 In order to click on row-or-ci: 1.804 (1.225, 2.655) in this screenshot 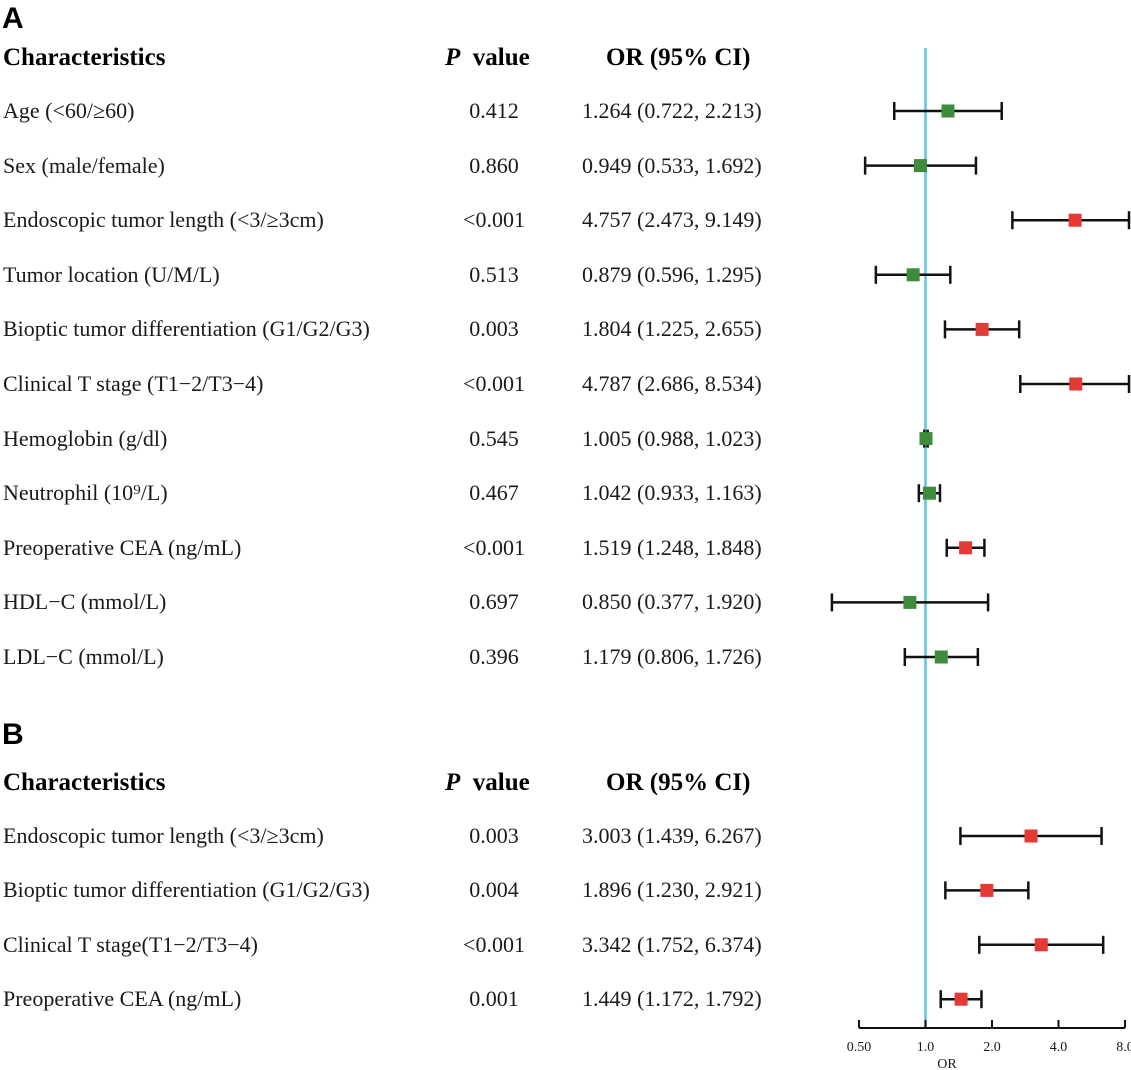, I will do `click(672, 329)`.